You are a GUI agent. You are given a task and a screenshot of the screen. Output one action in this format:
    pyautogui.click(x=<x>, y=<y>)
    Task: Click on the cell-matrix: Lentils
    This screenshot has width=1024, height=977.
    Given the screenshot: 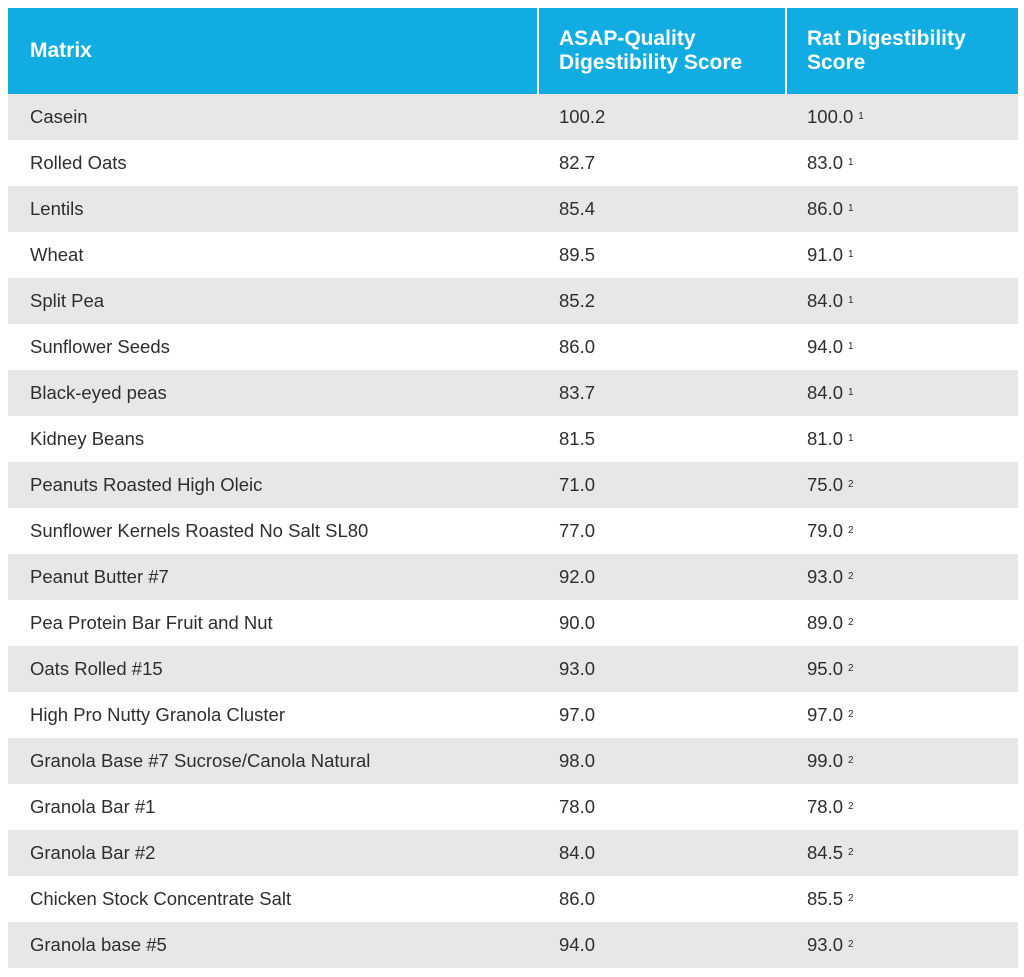 What is the action you would take?
    pyautogui.click(x=57, y=208)
    